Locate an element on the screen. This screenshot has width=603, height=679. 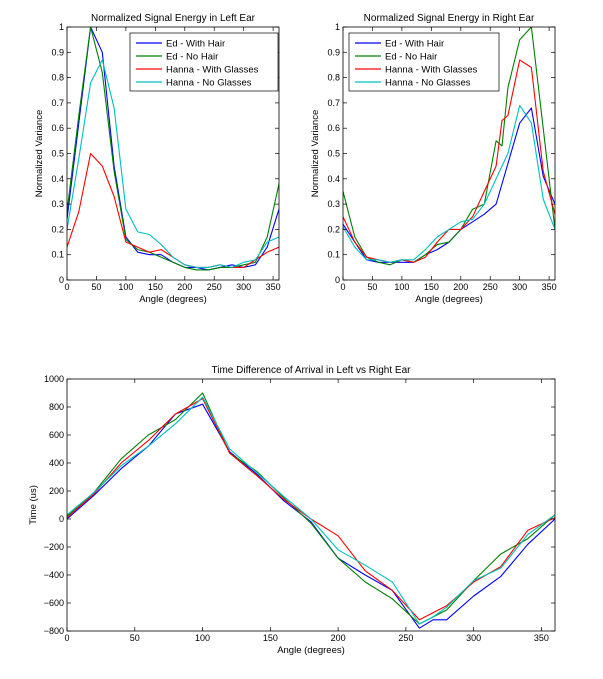
y-tick-label: 200 is located at coordinates (56, 491).